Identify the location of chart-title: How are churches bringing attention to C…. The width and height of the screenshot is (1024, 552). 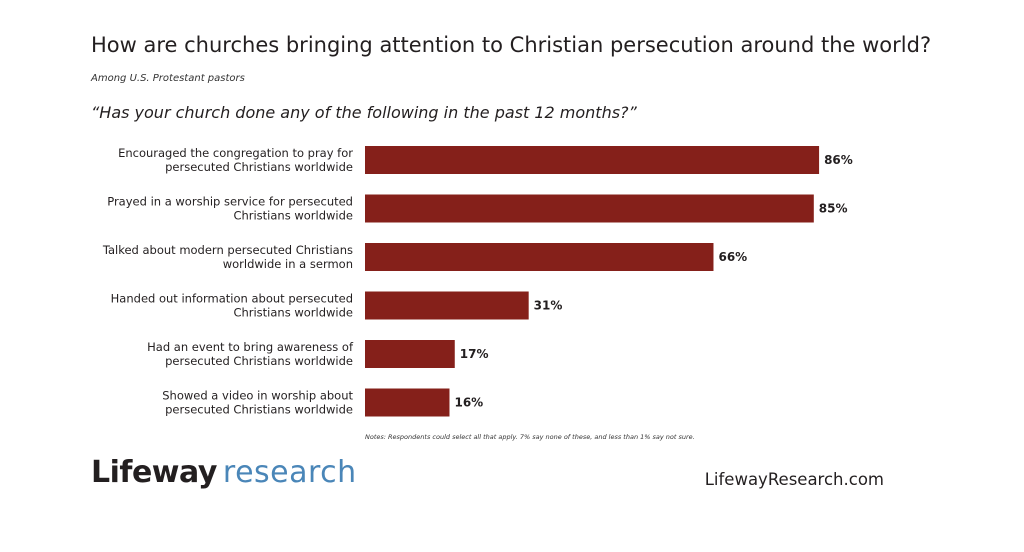
(511, 45).